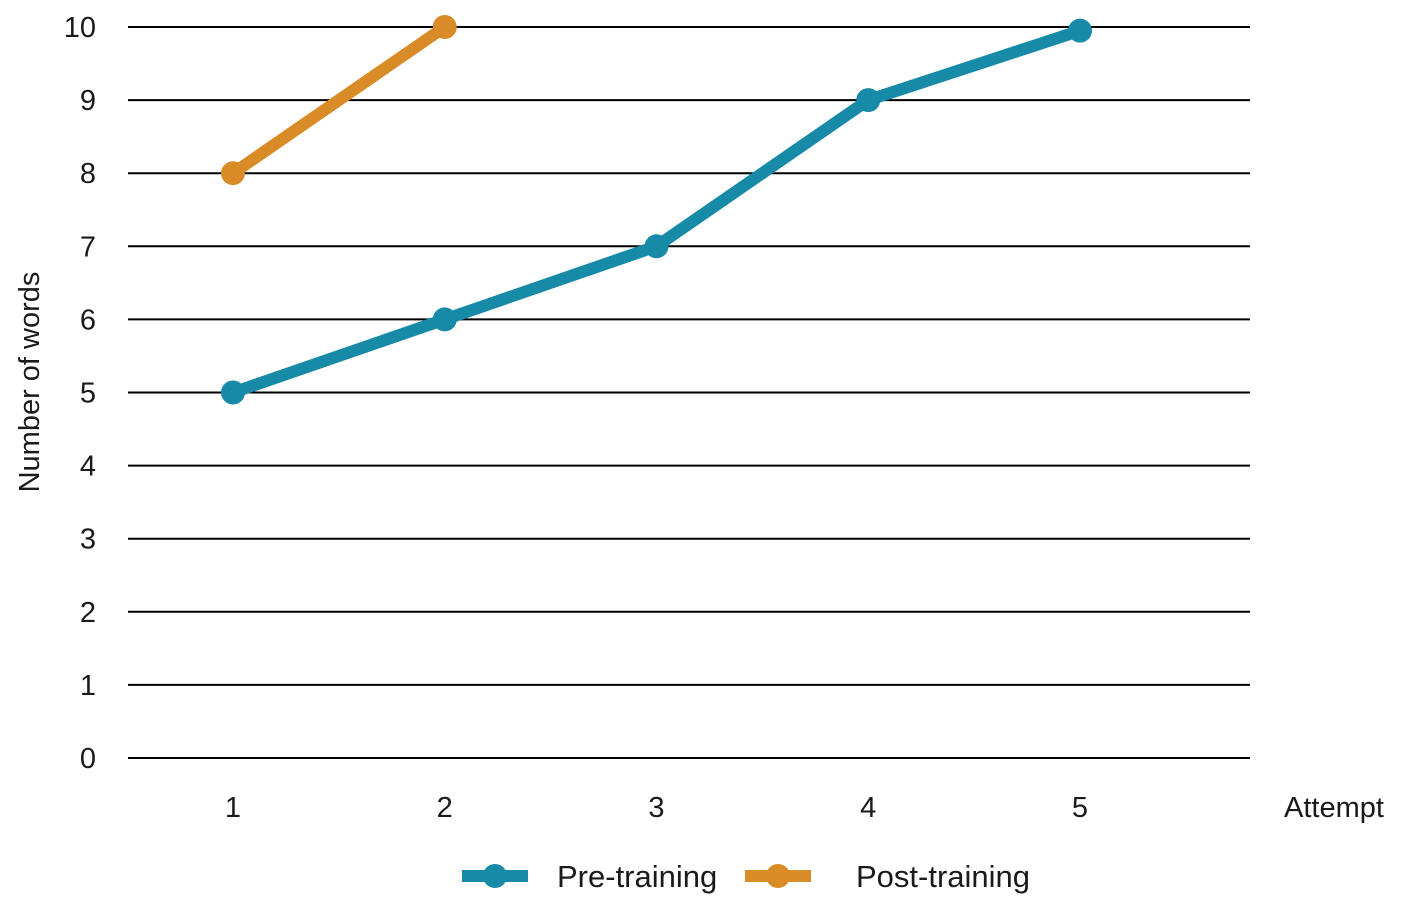  Describe the element at coordinates (1080, 808) in the screenshot. I see `x-tick-label: 5` at that location.